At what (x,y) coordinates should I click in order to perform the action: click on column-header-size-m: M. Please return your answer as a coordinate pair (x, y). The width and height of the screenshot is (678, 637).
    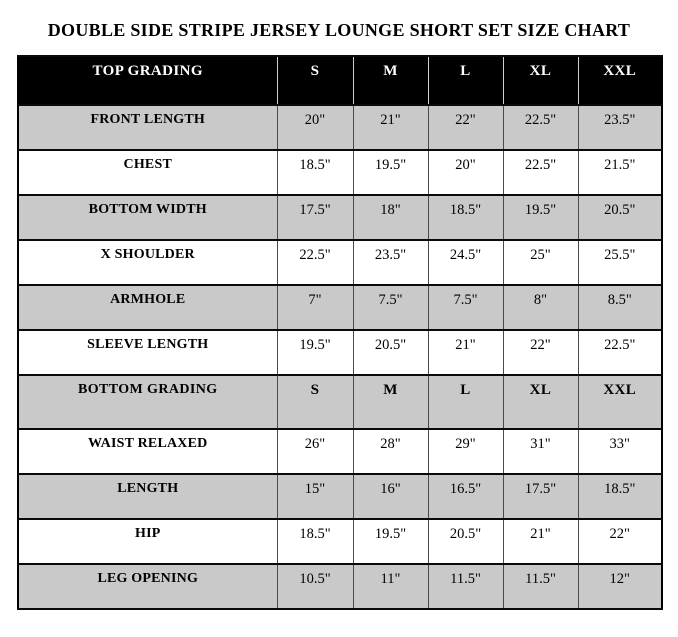
    Looking at the image, I should click on (390, 80).